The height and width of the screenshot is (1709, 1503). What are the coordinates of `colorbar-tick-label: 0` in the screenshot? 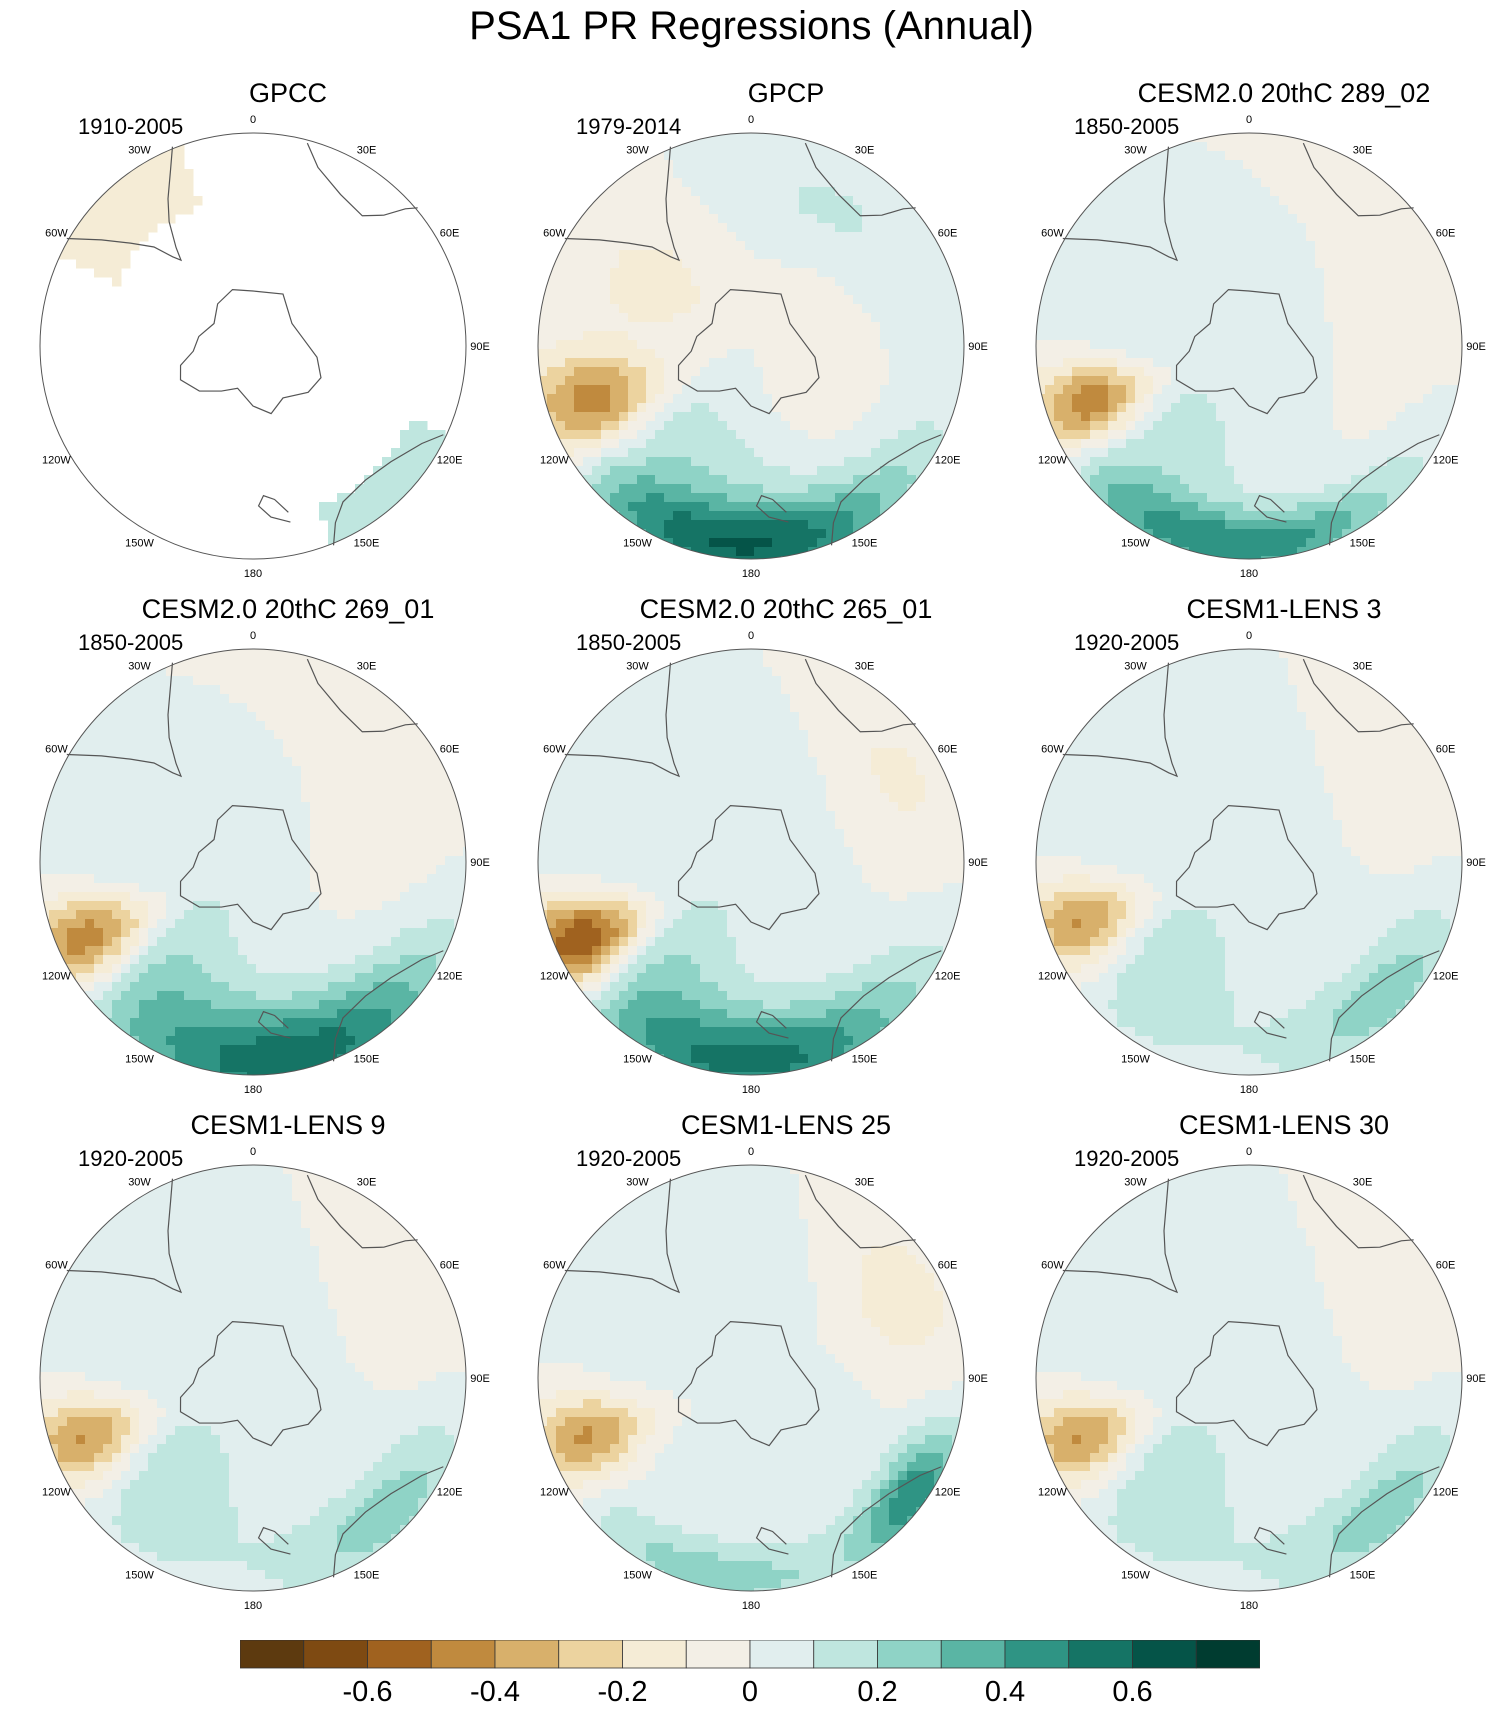 It's located at (750, 1692).